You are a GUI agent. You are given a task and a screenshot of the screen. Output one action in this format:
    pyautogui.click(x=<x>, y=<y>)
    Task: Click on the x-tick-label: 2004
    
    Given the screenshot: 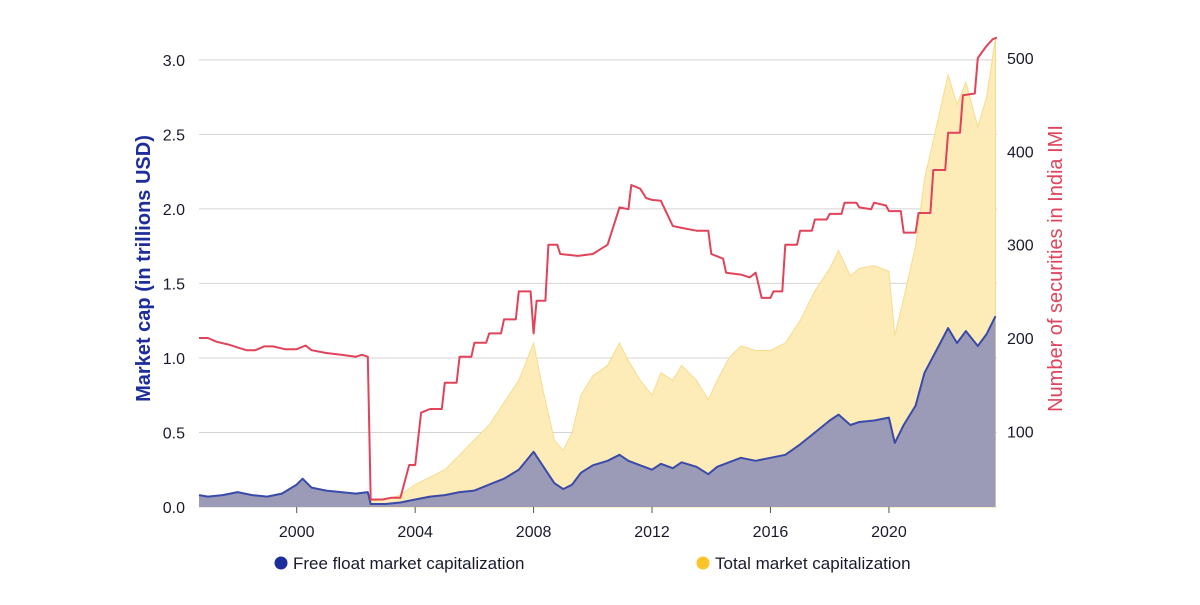 What is the action you would take?
    pyautogui.click(x=415, y=532)
    